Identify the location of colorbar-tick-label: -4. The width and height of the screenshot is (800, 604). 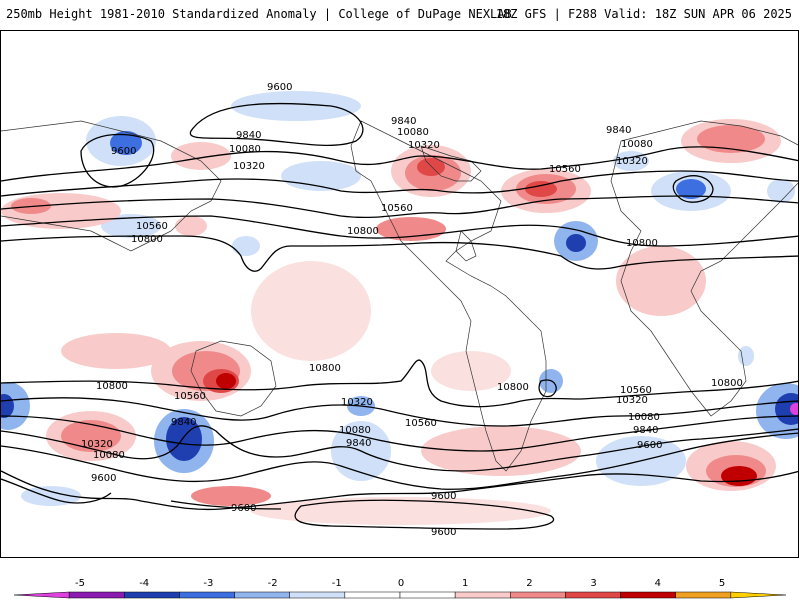
(144, 583).